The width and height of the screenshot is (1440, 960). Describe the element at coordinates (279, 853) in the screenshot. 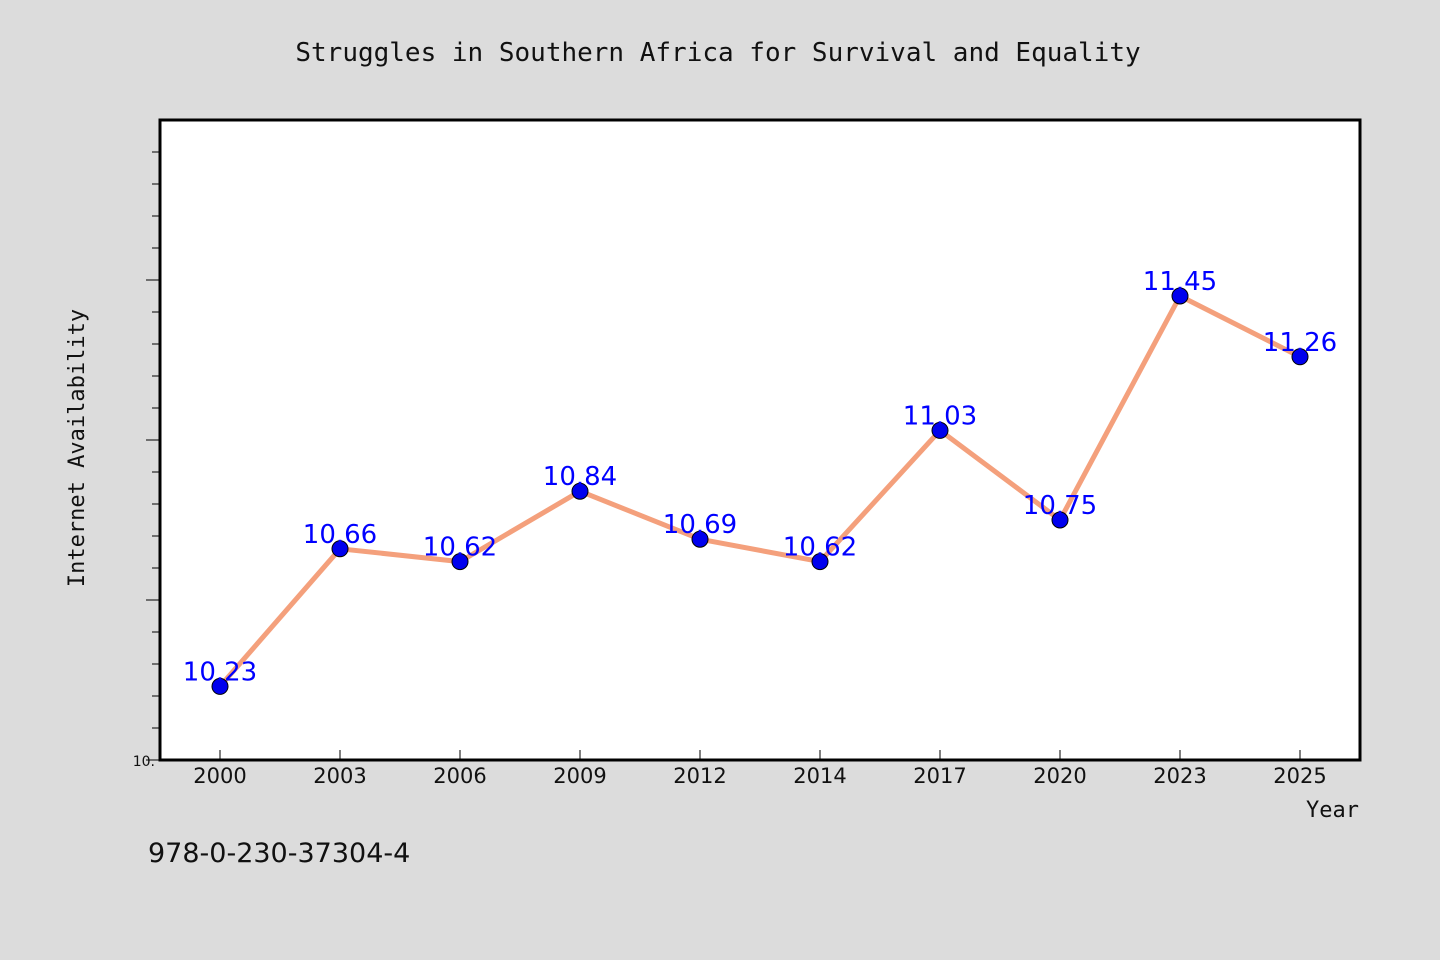

I see `isbn-annotation: 978-0-230-37304-4` at that location.